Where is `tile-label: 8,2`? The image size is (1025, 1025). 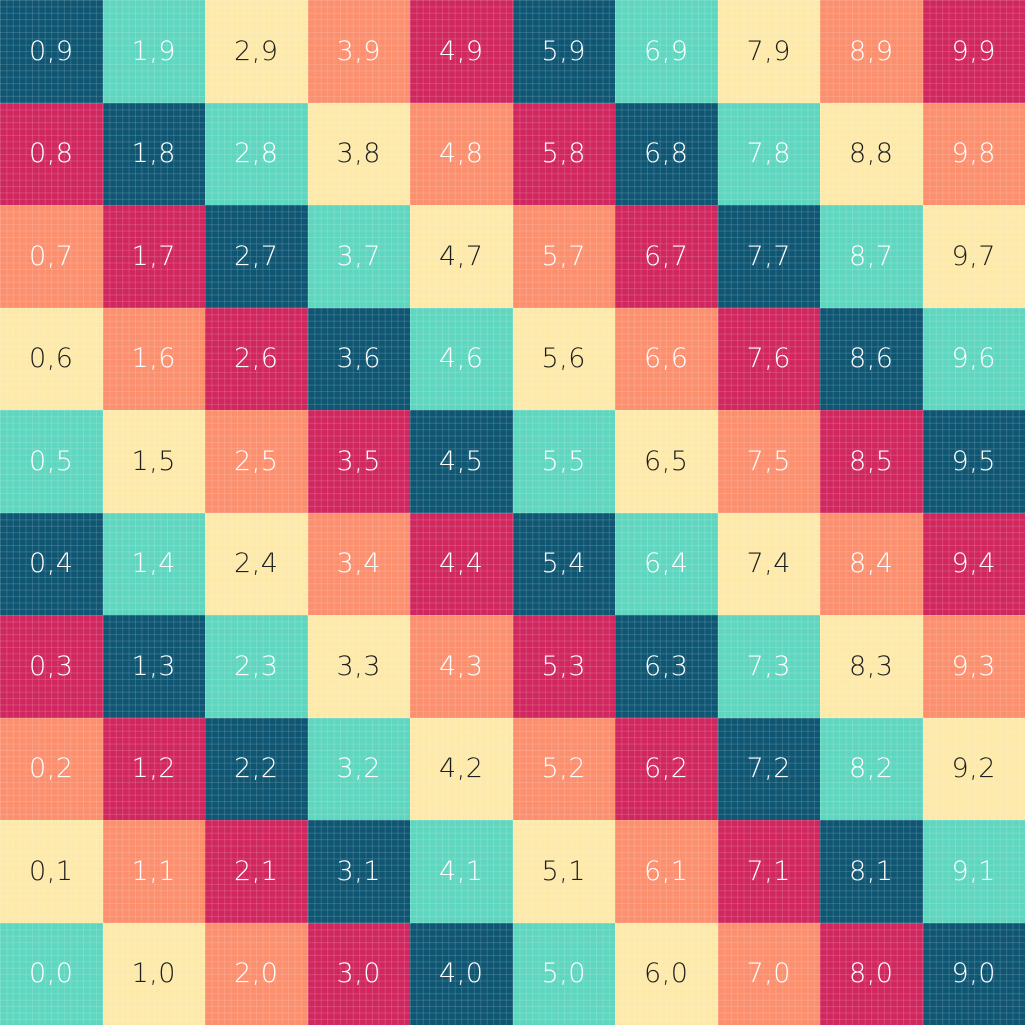
tile-label: 8,2 is located at coordinates (871, 769).